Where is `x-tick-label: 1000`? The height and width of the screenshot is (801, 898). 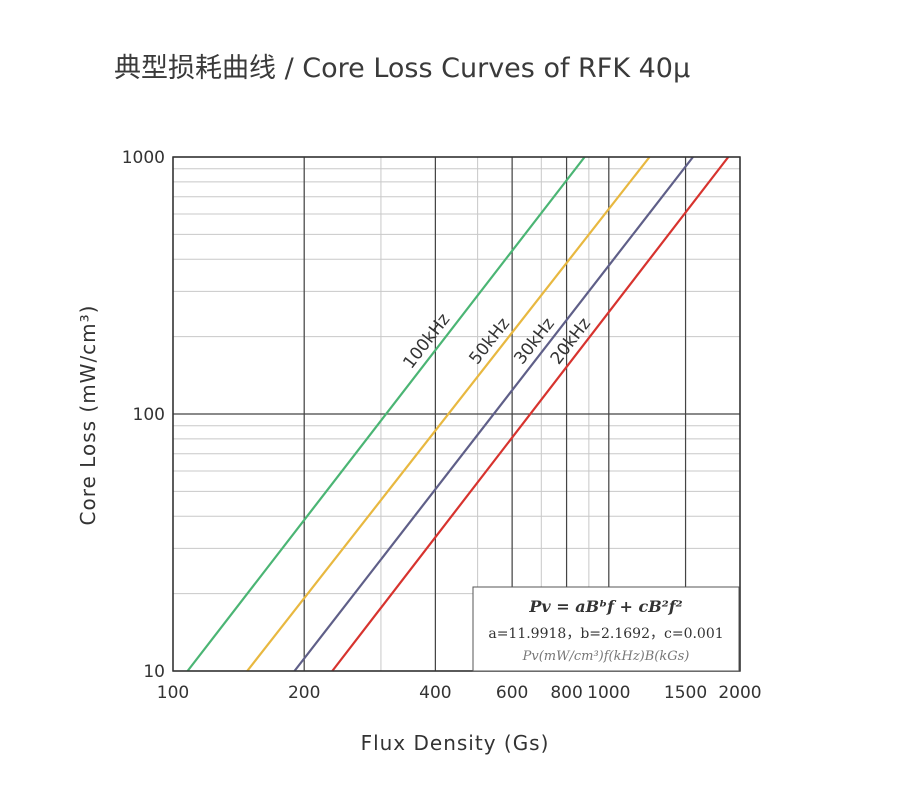
x-tick-label: 1000 is located at coordinates (608, 693).